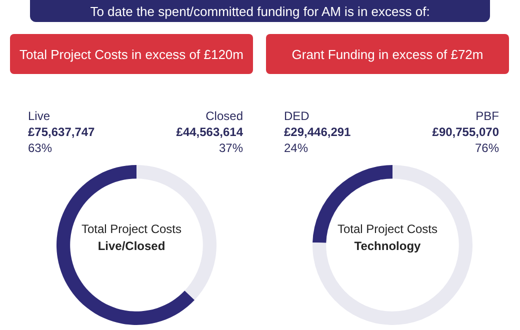 This screenshot has width=520, height=330. What do you see at coordinates (131, 246) in the screenshot?
I see `text: Live/Closed` at bounding box center [131, 246].